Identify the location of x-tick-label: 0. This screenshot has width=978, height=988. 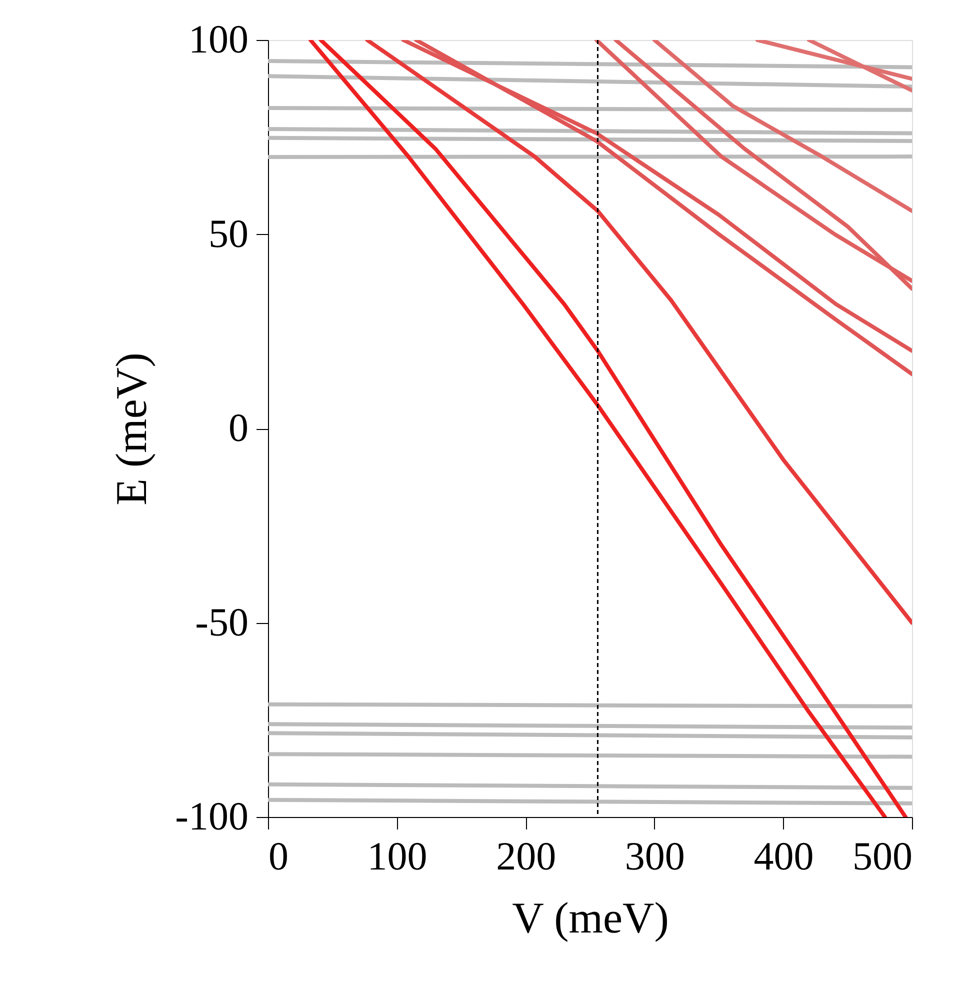
(278, 856).